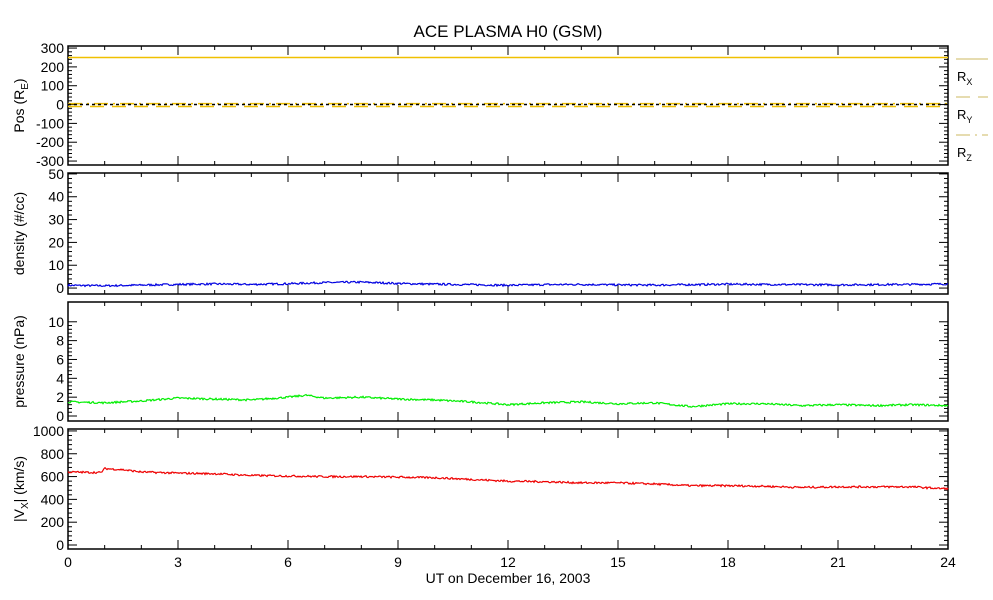 The height and width of the screenshot is (600, 993). Describe the element at coordinates (508, 400) in the screenshot. I see `series-pressure` at that location.